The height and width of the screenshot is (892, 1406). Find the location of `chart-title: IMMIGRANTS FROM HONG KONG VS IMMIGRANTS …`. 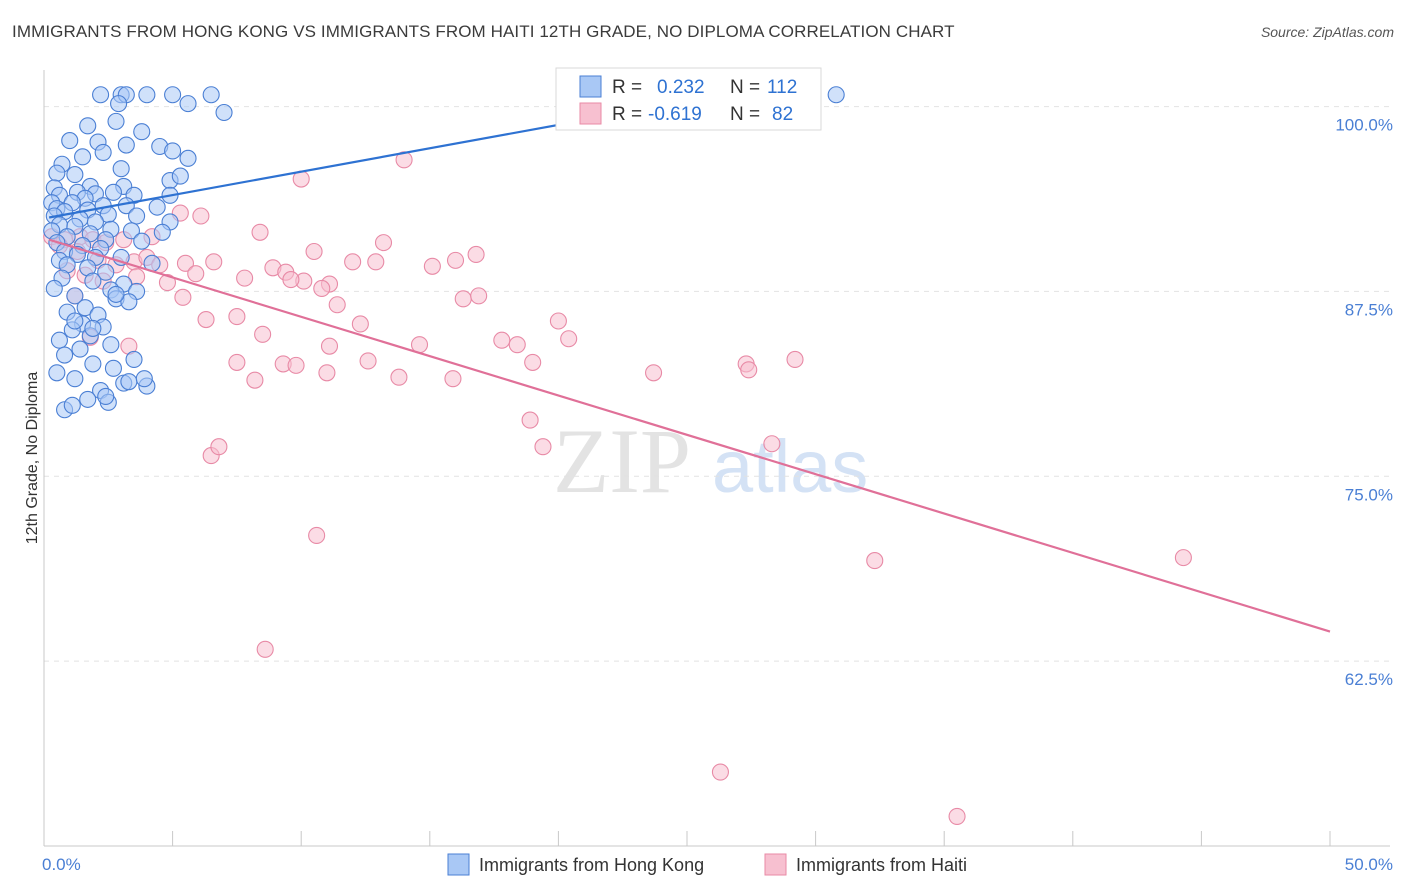

chart-title: IMMIGRANTS FROM HONG KONG VS IMMIGRANTS … is located at coordinates (483, 31).